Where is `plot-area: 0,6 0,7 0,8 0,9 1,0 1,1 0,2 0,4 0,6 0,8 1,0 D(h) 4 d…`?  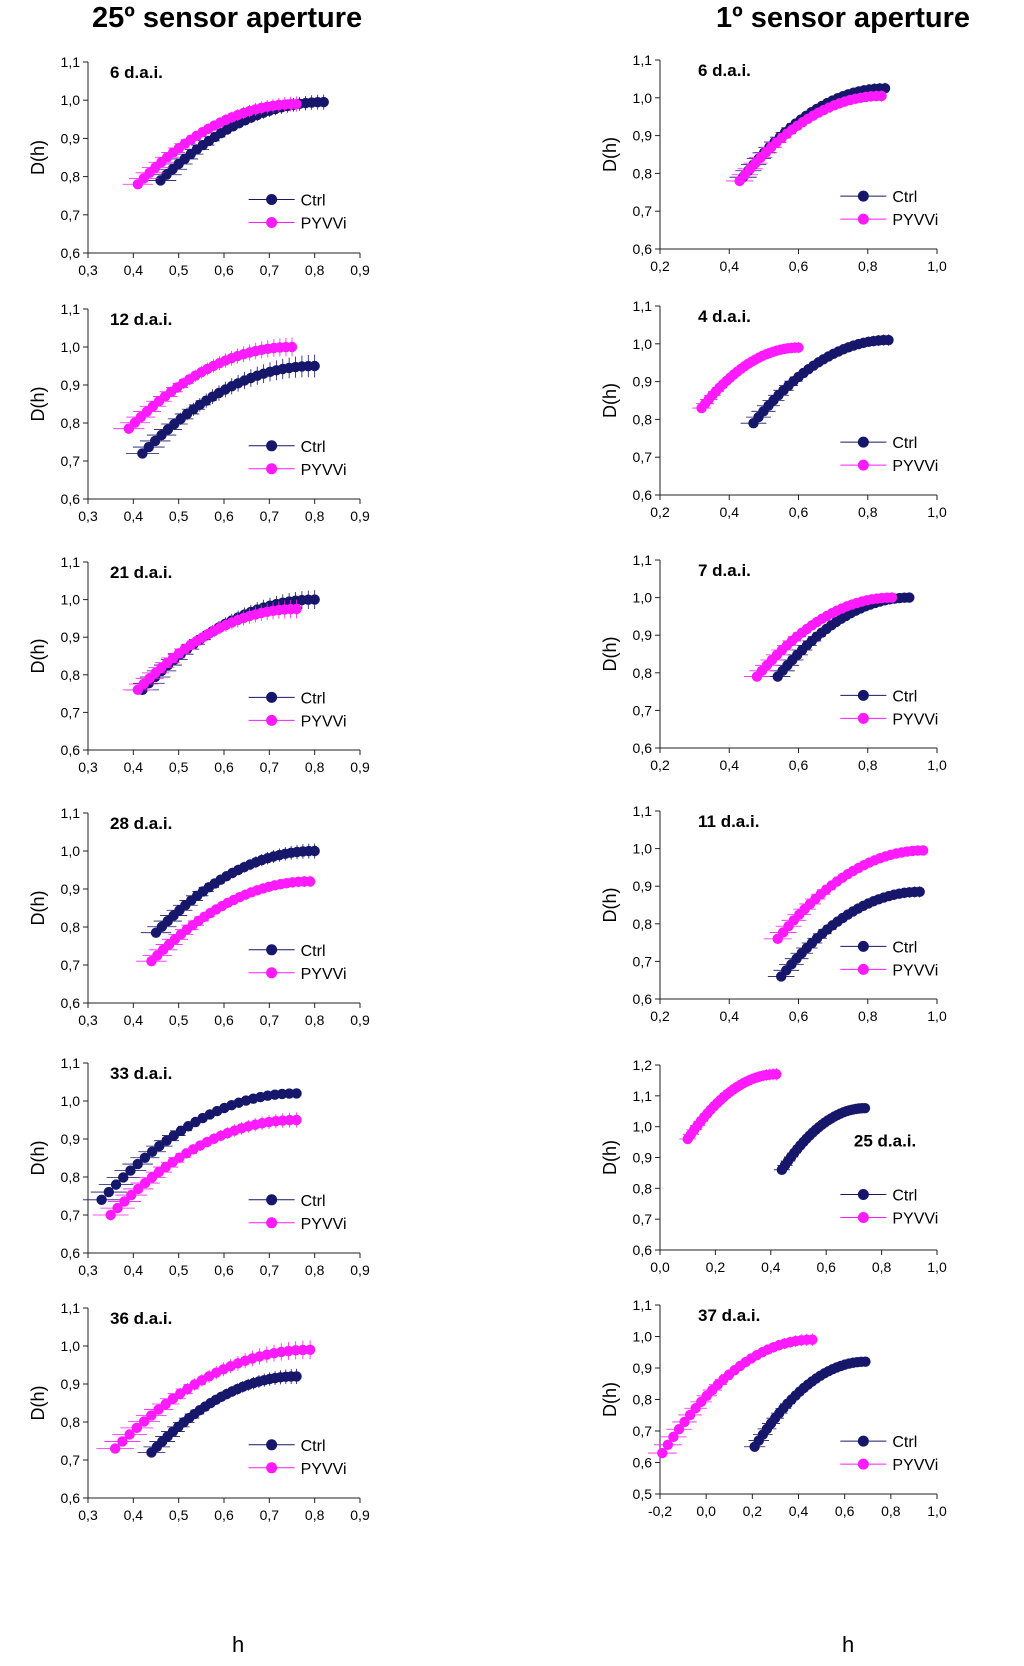 plot-area: 0,6 0,7 0,8 0,9 1,0 1,1 0,2 0,4 0,6 0,8 1,0 D(h) 4 d… is located at coordinates (773, 409).